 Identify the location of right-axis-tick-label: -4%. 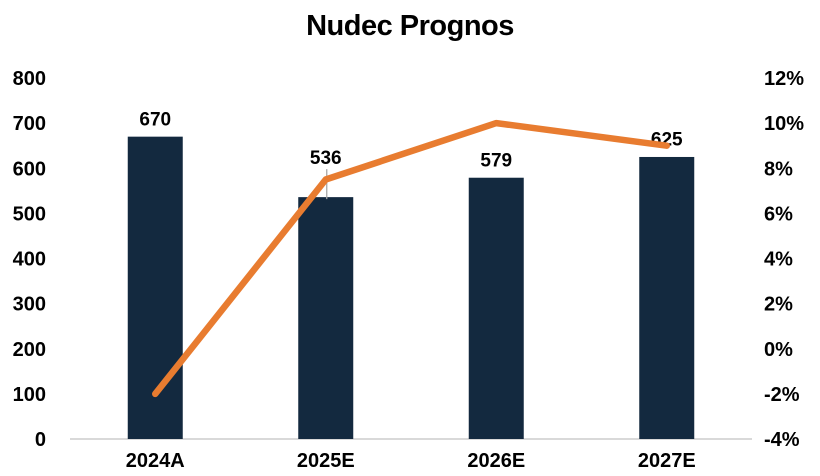
(782, 440).